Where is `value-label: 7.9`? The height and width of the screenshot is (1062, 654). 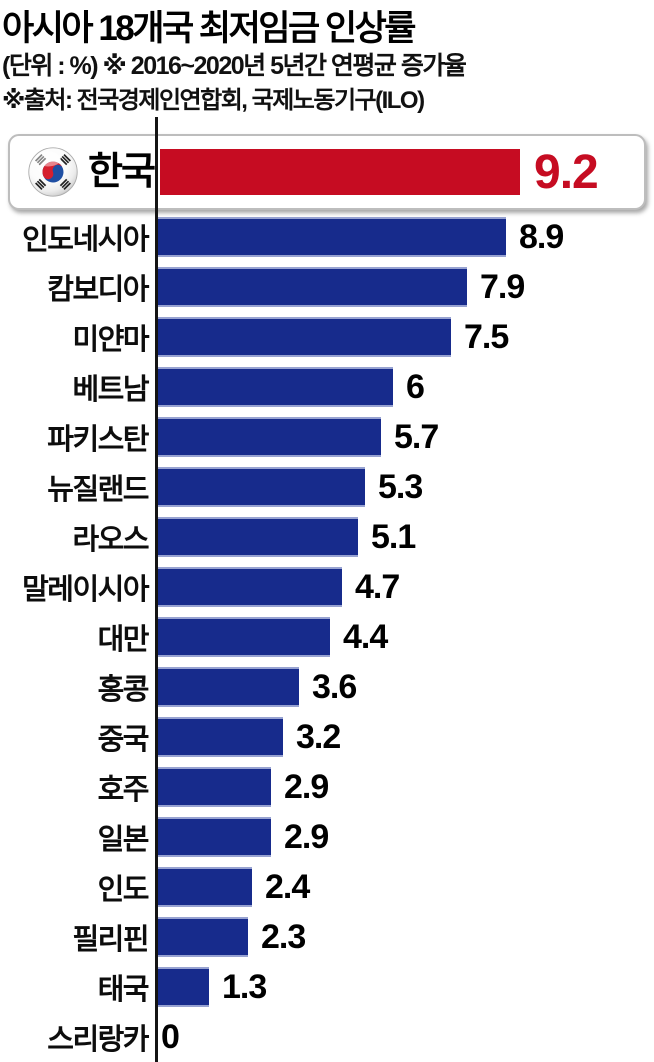
value-label: 7.9 is located at coordinates (502, 286).